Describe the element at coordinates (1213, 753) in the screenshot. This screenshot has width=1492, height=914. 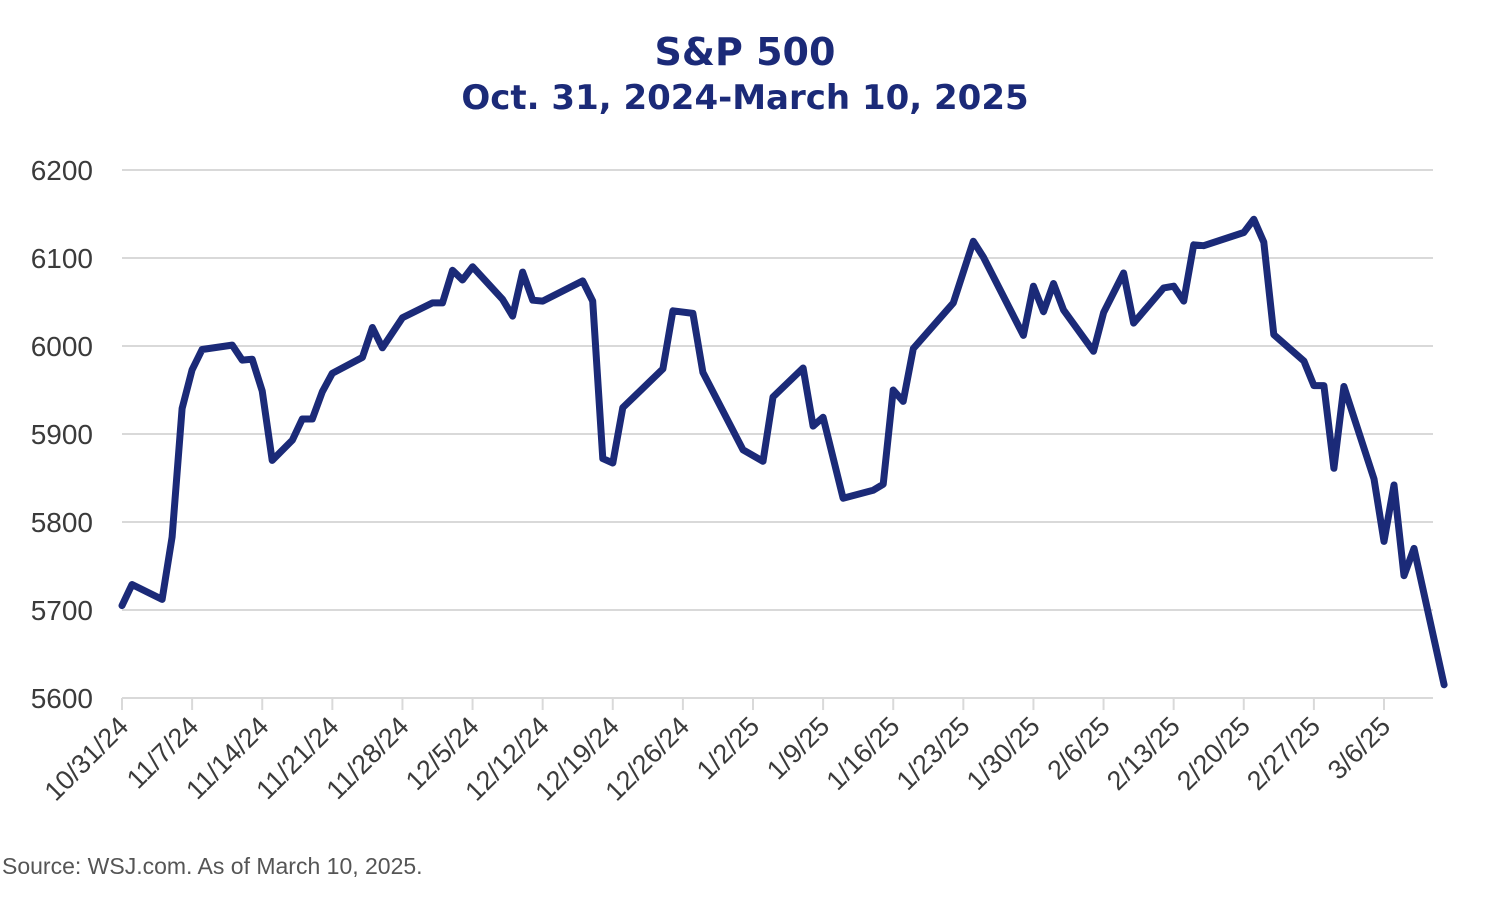
I see `x-tick-label: 2/20/25` at that location.